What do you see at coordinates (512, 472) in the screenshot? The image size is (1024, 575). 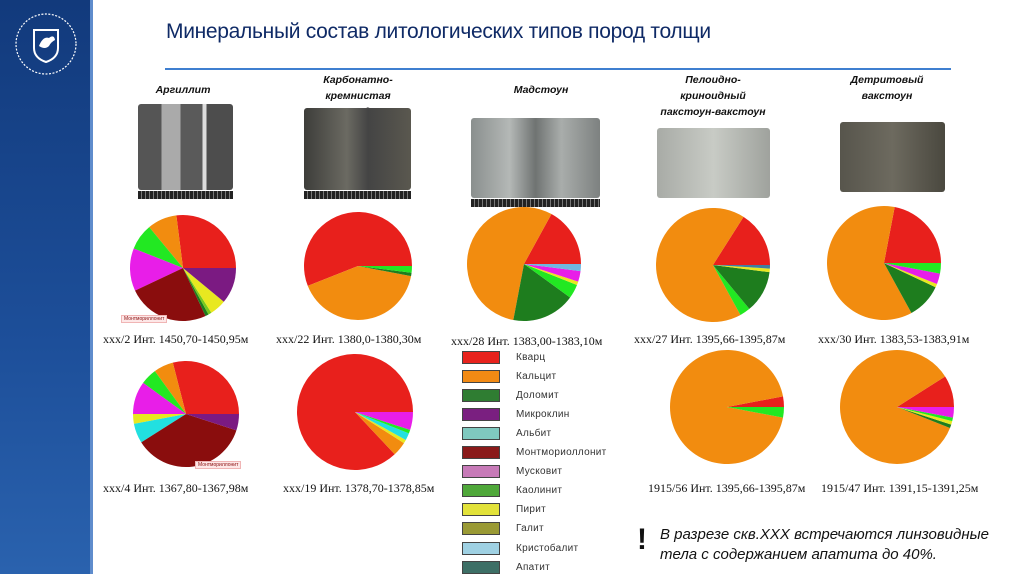 I see `legend-item: Мусковит` at bounding box center [512, 472].